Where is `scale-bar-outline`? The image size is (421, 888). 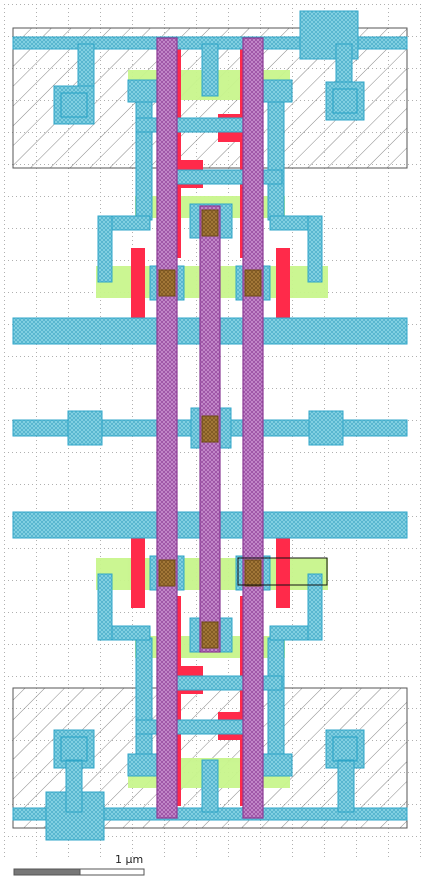 scale-bar-outline is located at coordinates (79, 872).